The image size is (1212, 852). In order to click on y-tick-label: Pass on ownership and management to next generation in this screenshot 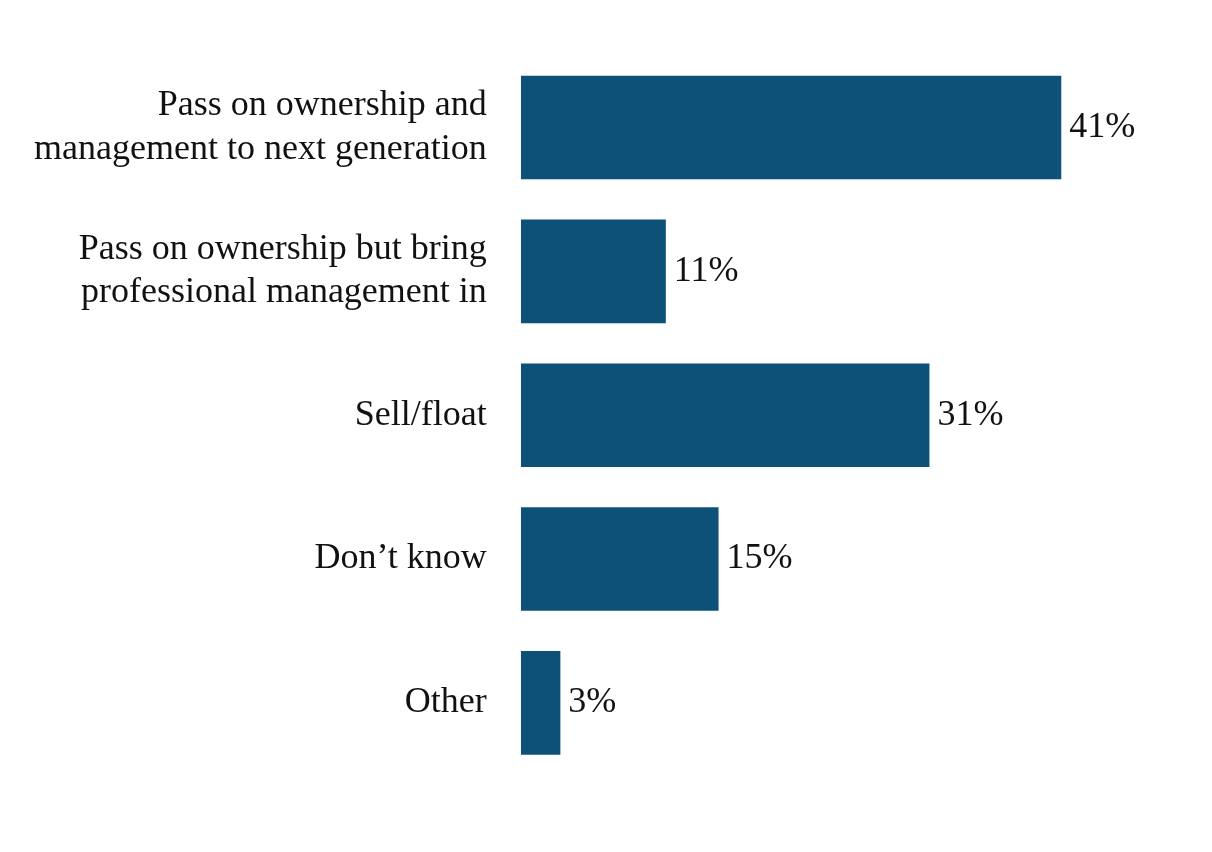, I will do `click(260, 125)`.